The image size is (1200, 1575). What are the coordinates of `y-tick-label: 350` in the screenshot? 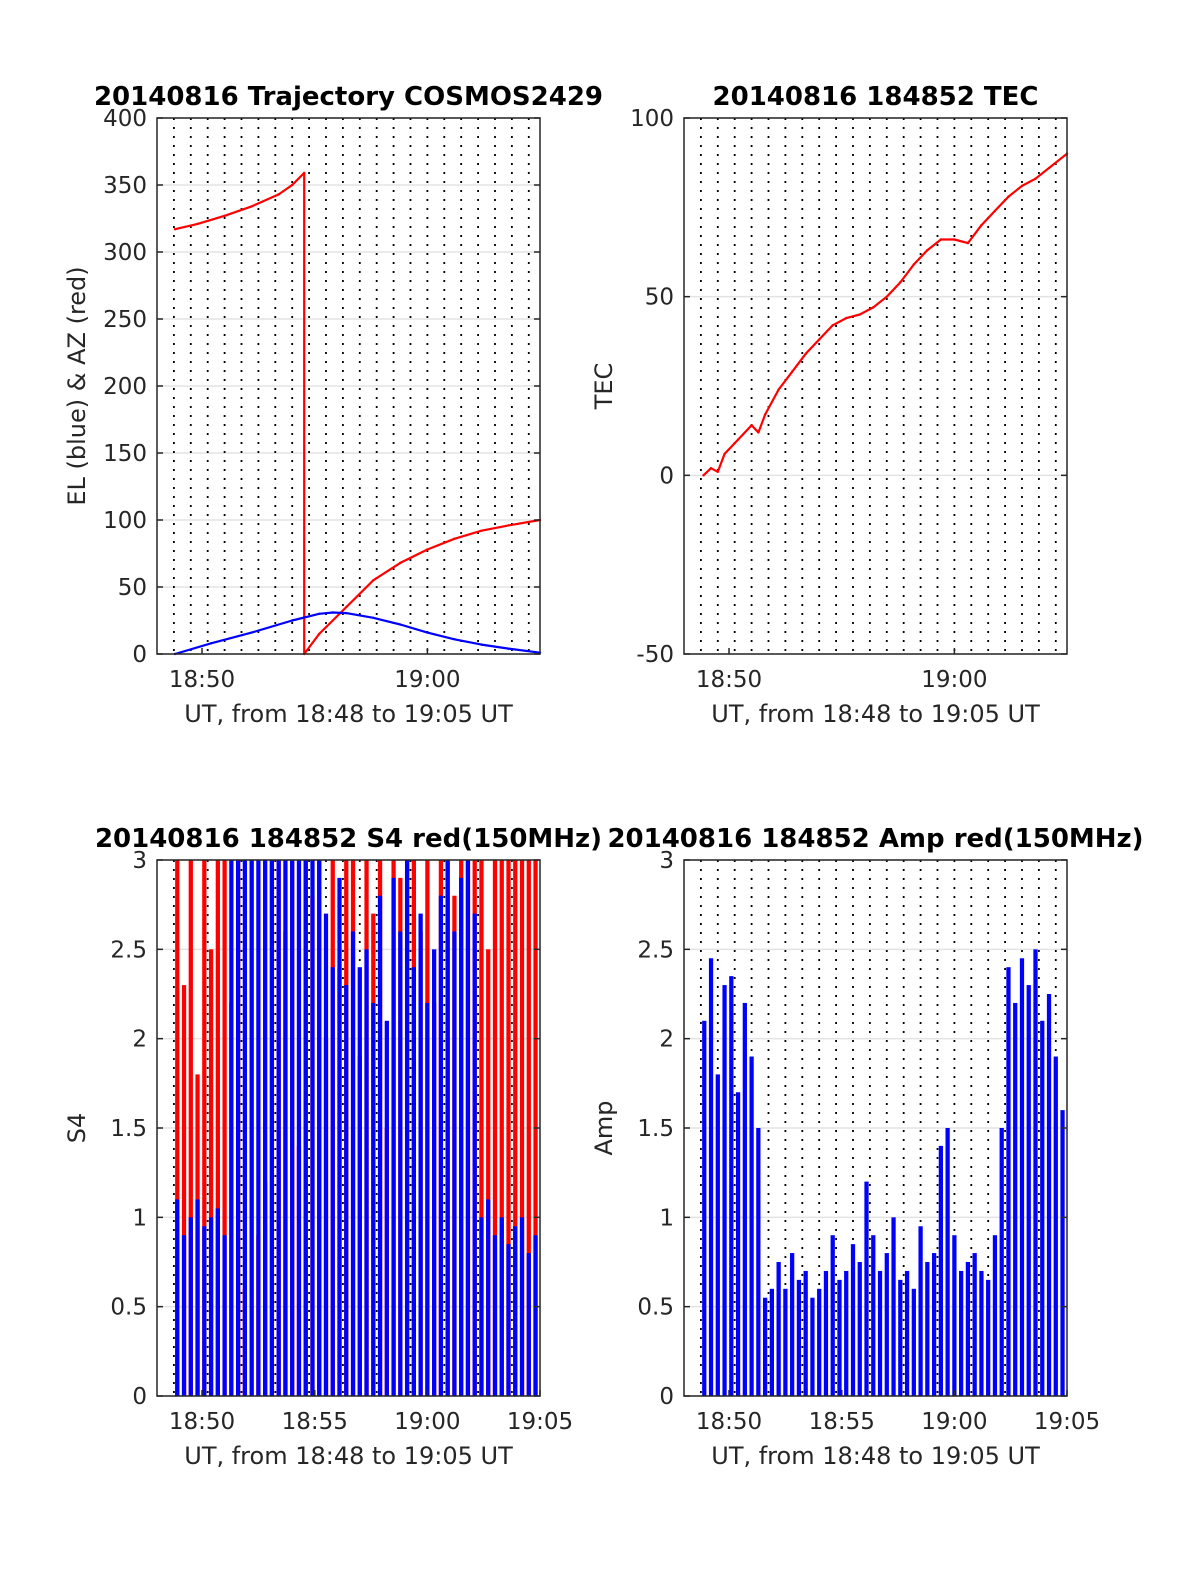 It's located at (125, 186).